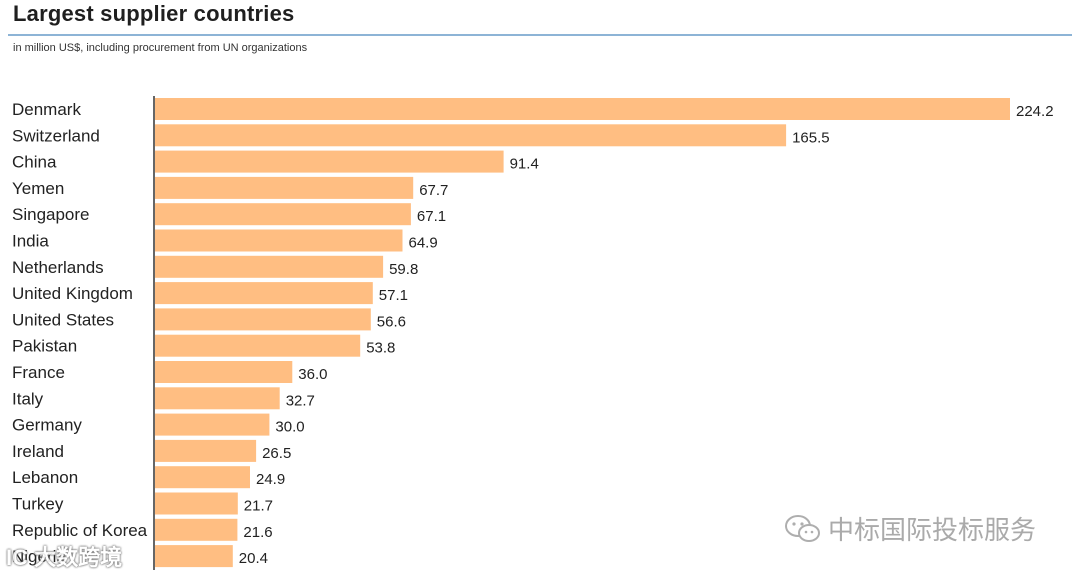 This screenshot has width=1080, height=574. I want to click on bar-netherlands, so click(269, 266).